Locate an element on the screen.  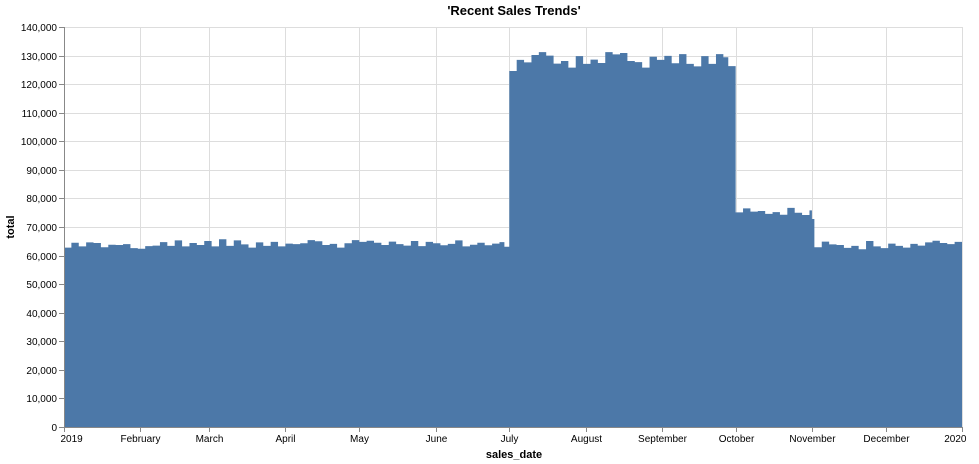
x-tick-label: 2020 is located at coordinates (955, 439).